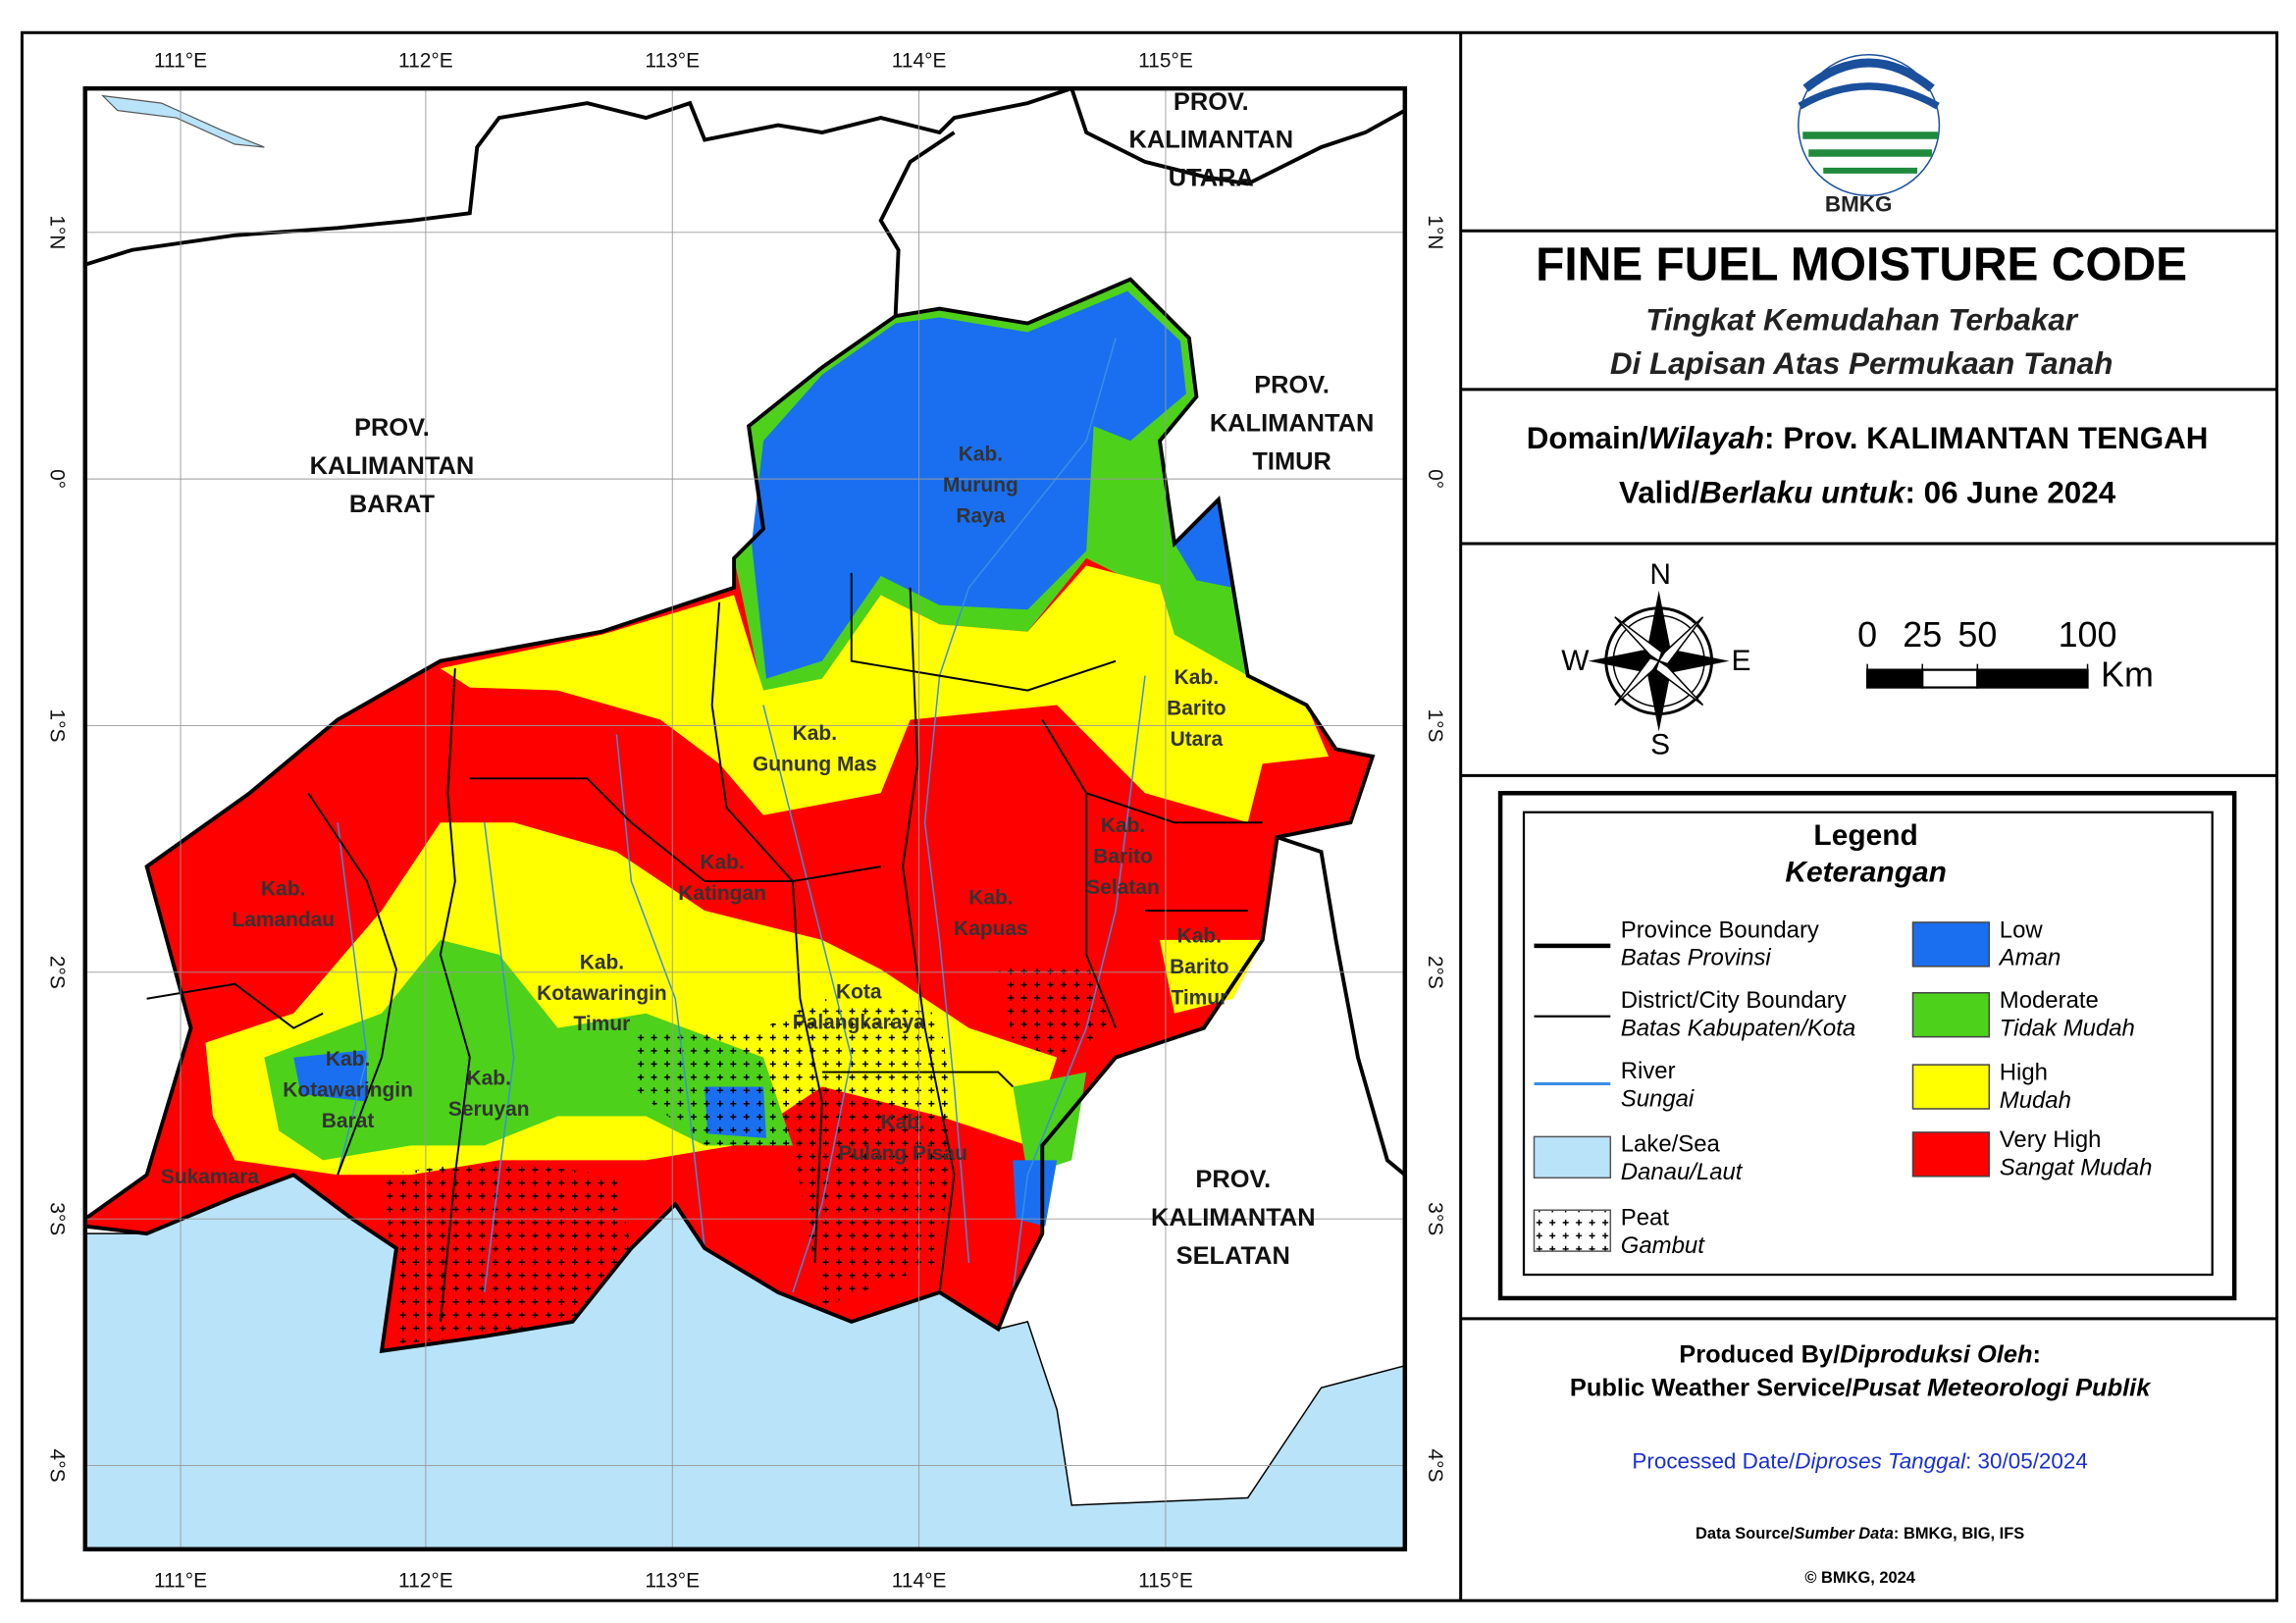 This screenshot has height=1623, width=2296. Describe the element at coordinates (1050, 1124) in the screenshot. I see `moderate-area` at that location.